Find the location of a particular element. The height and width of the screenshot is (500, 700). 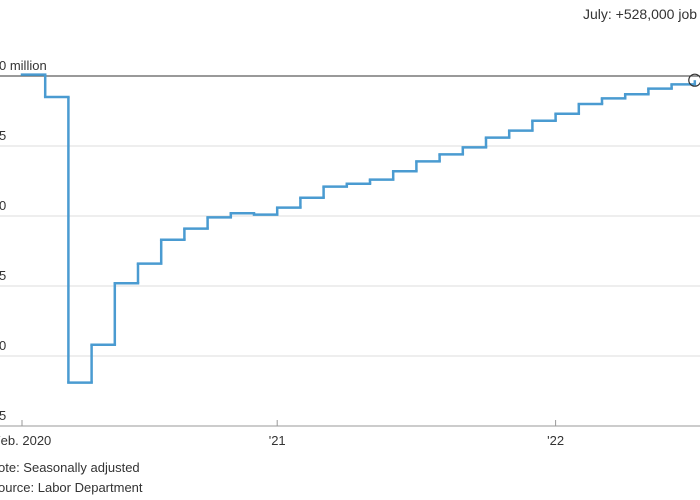

y-tick-label: 0 million is located at coordinates (23, 65).